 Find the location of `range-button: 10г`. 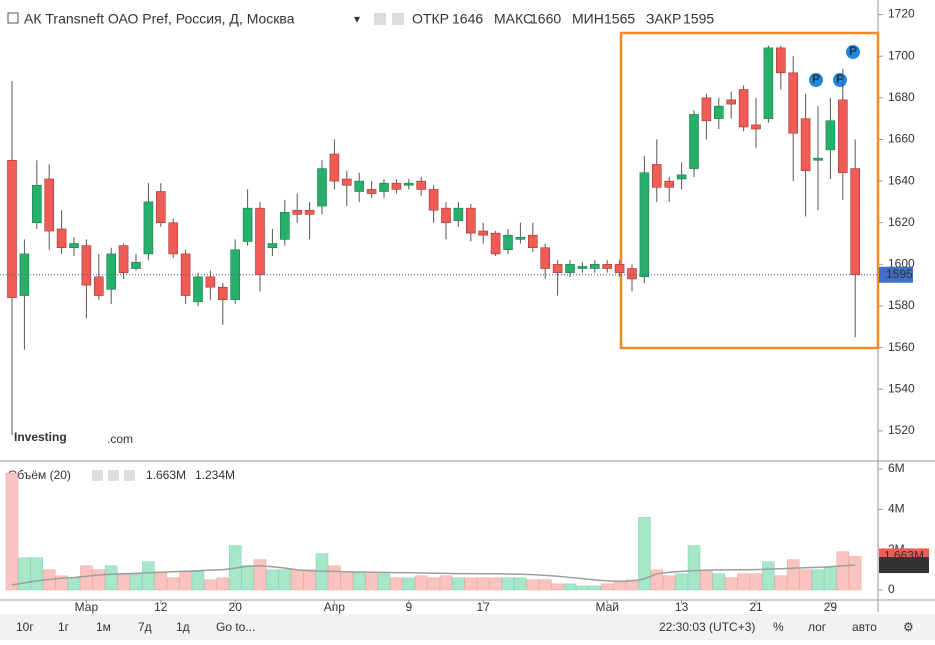

range-button: 10г is located at coordinates (25, 627).